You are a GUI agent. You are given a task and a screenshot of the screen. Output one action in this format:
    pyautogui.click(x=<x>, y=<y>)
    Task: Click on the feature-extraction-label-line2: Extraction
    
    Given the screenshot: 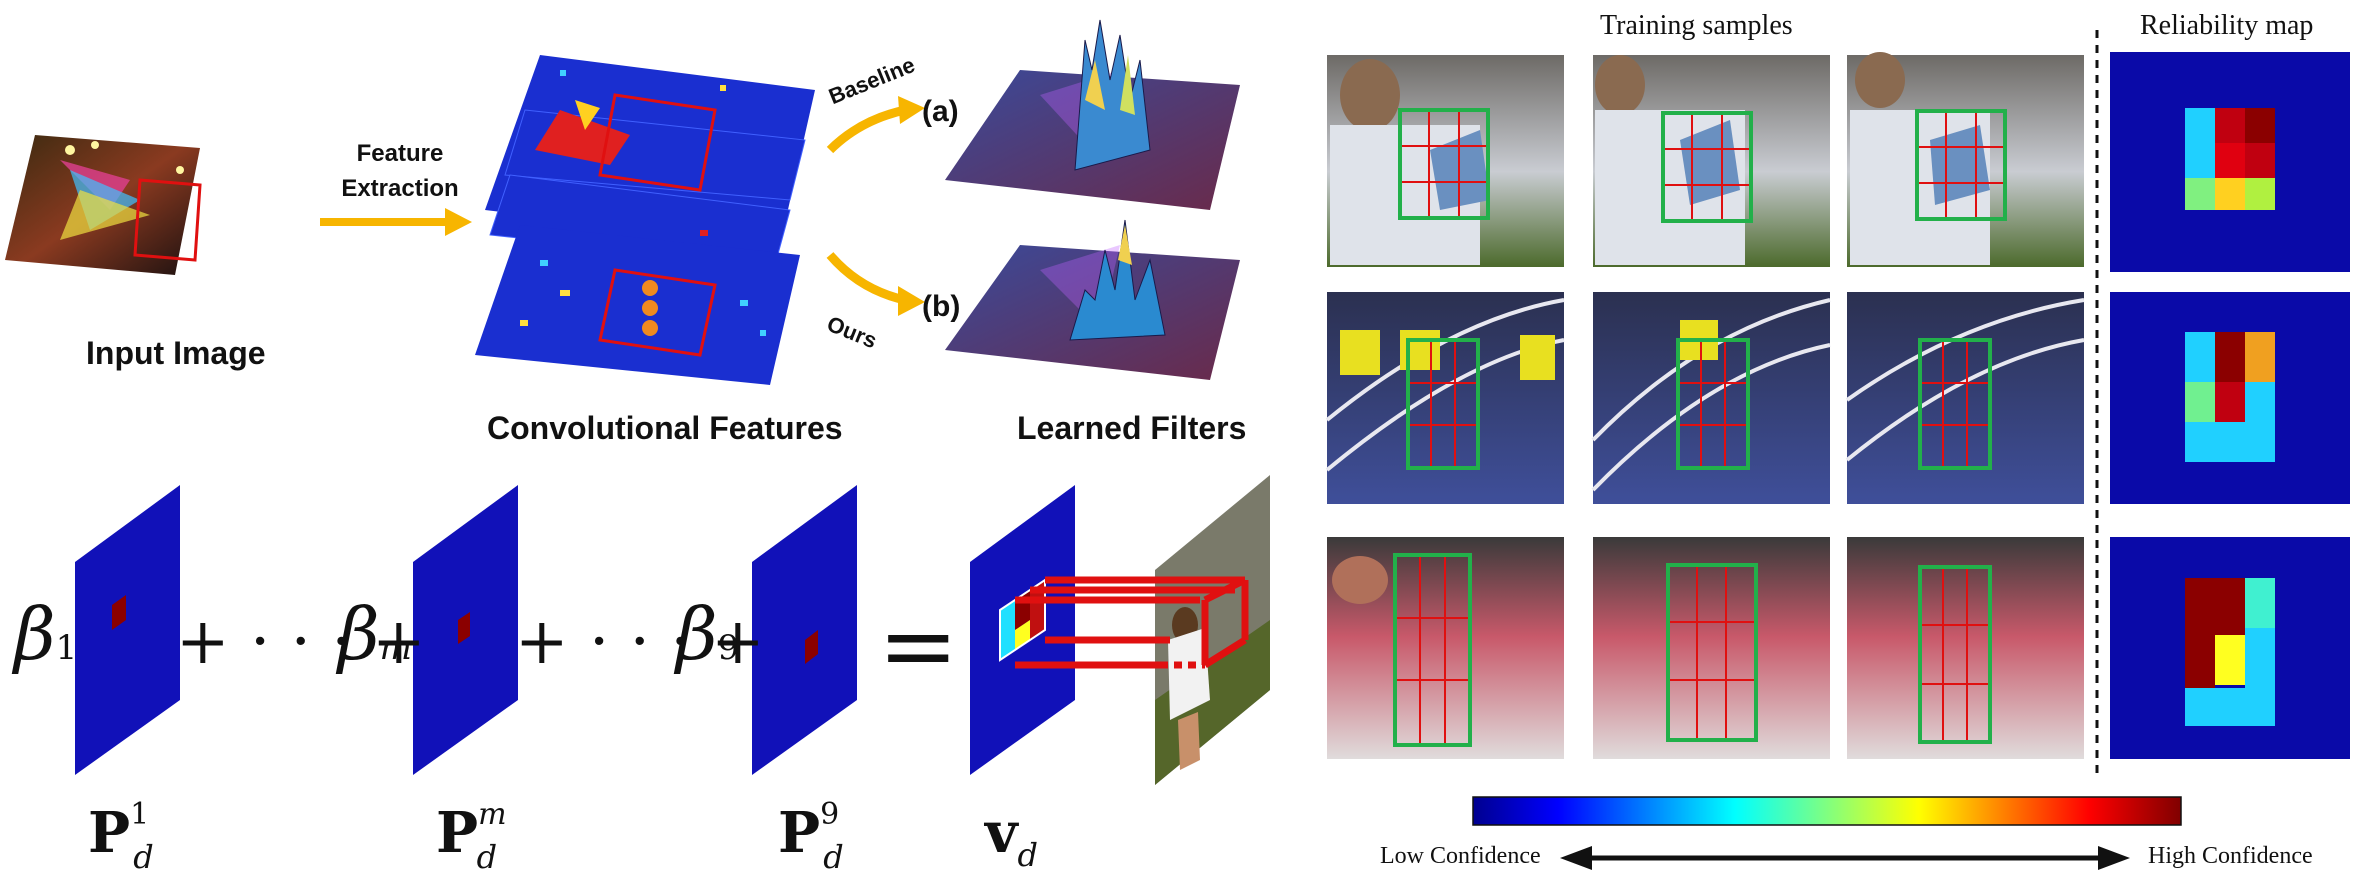 What is the action you would take?
    pyautogui.click(x=400, y=188)
    